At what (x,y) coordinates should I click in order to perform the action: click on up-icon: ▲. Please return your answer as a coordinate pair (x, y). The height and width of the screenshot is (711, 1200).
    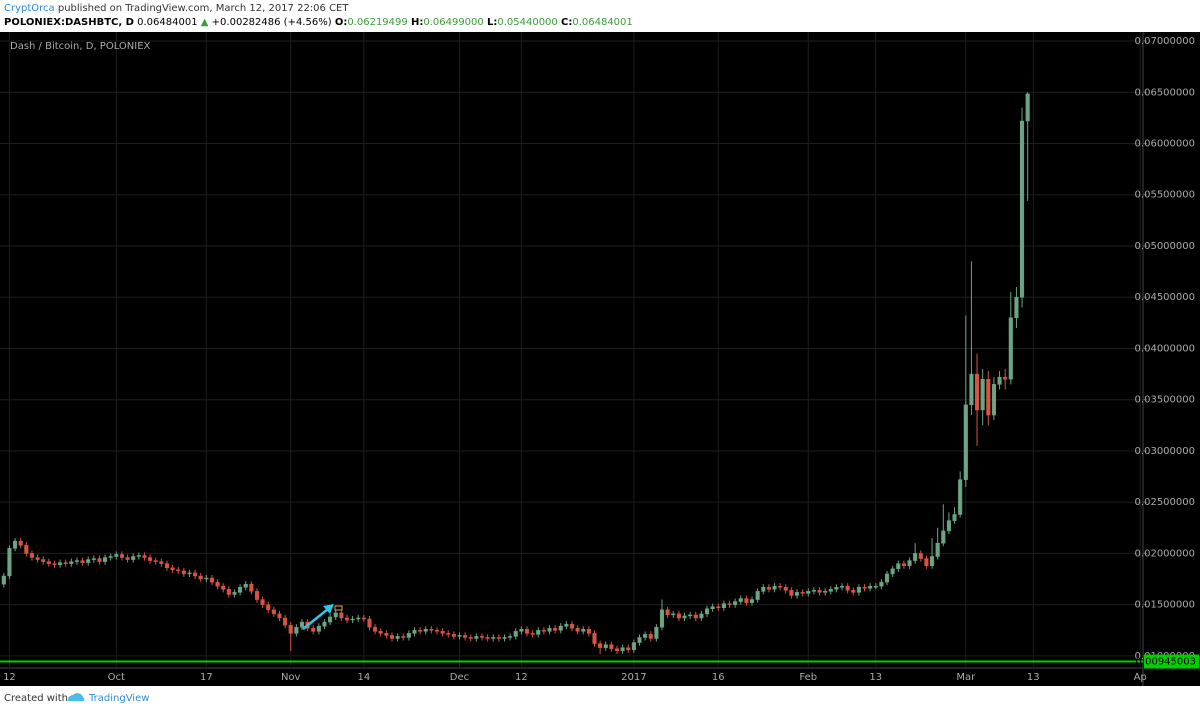
    Looking at the image, I should click on (205, 22).